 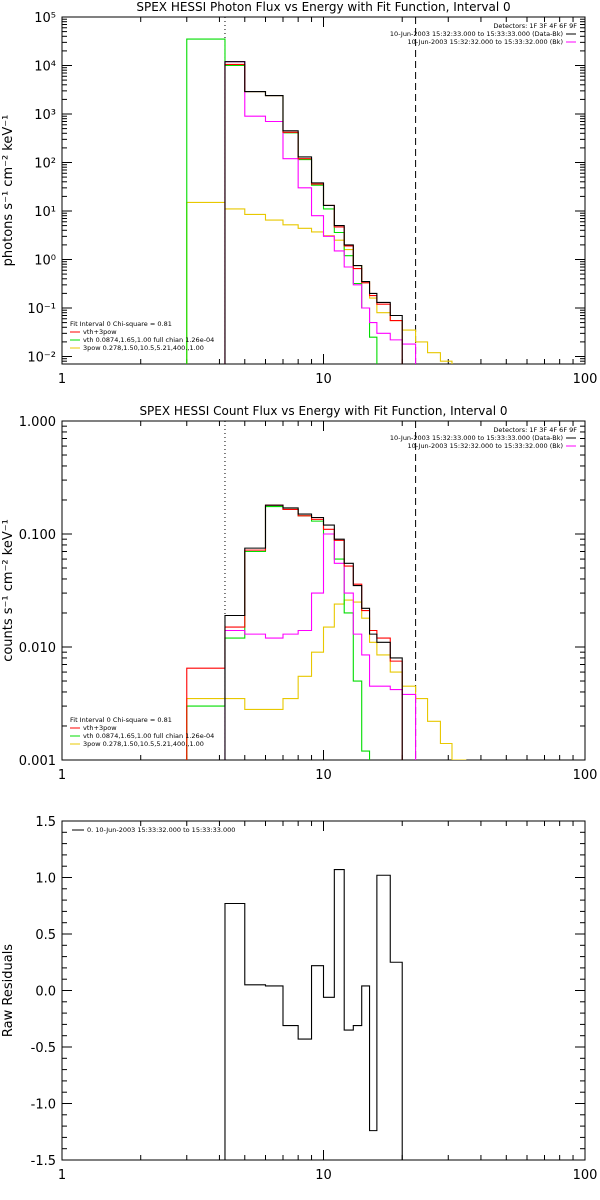 I want to click on y-tick-label: 1.000, so click(x=37, y=422).